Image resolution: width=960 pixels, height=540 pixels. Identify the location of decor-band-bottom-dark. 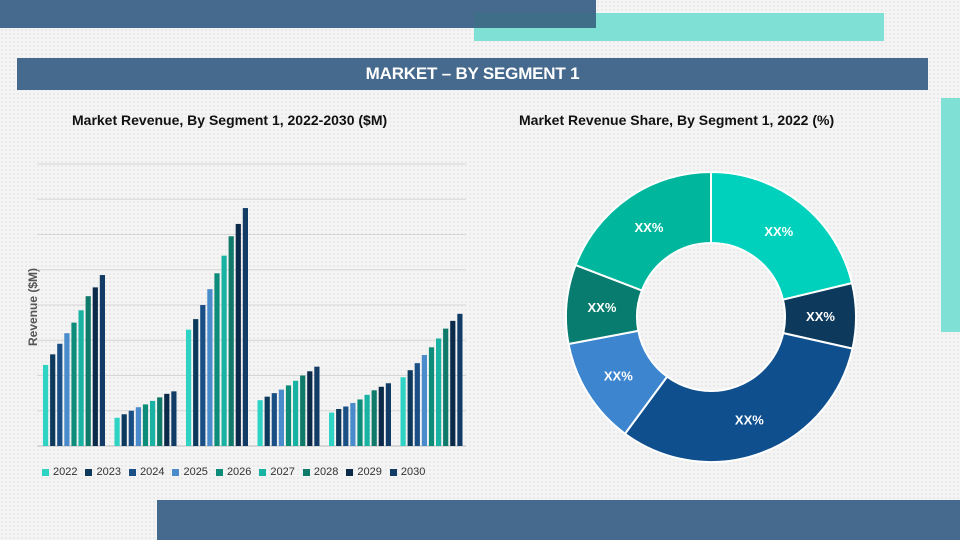
(558, 520).